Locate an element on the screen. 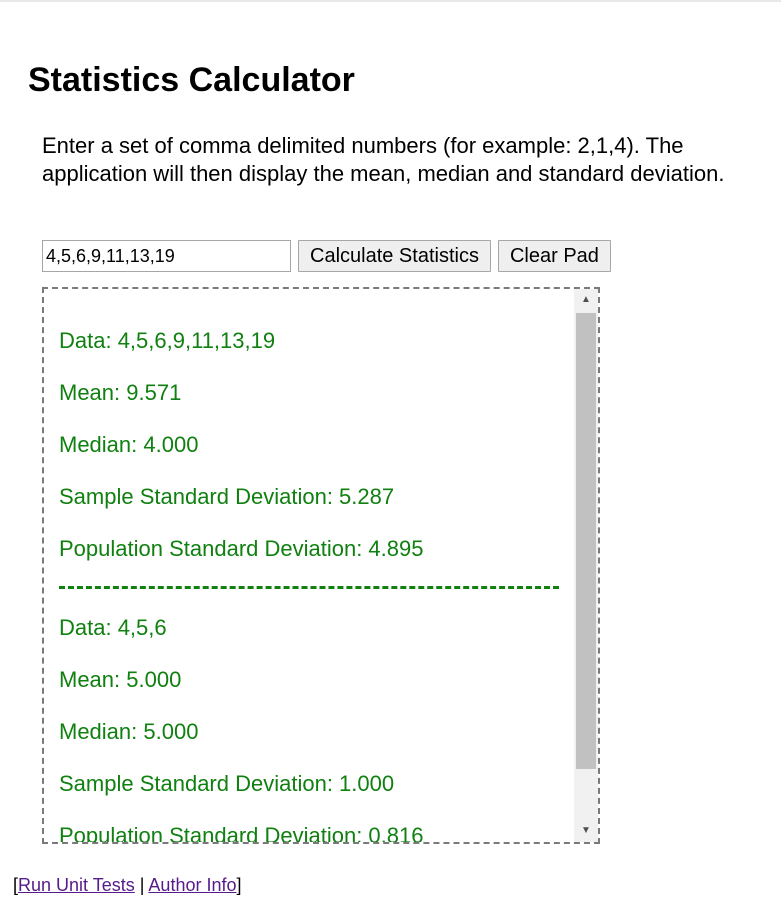 This screenshot has height=912, width=781. top-divider is located at coordinates (390, 1).